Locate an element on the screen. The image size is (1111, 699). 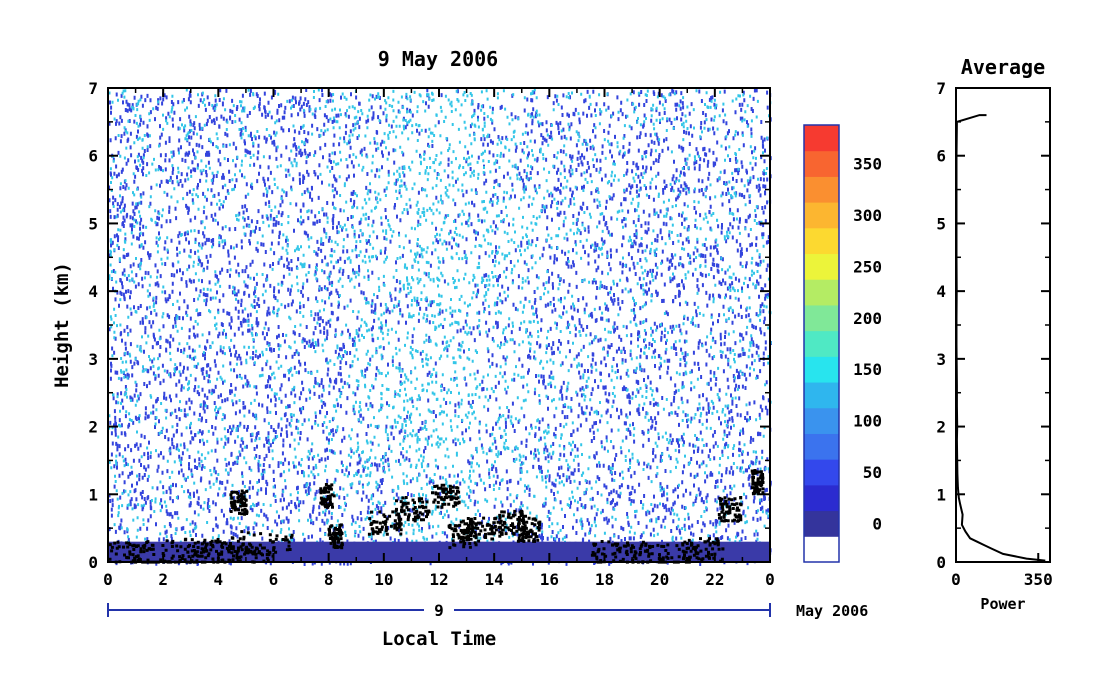
y-tick-label: 4 is located at coordinates (93, 291).